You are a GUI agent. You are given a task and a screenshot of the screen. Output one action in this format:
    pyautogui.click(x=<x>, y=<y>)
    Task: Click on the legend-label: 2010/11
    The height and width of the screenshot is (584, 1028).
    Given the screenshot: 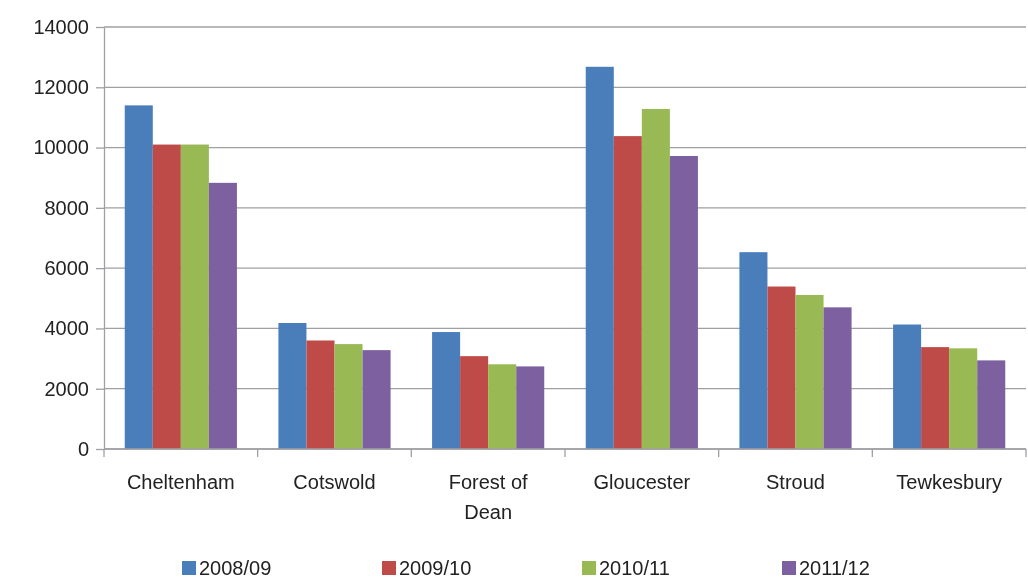 What is the action you would take?
    pyautogui.click(x=634, y=568)
    